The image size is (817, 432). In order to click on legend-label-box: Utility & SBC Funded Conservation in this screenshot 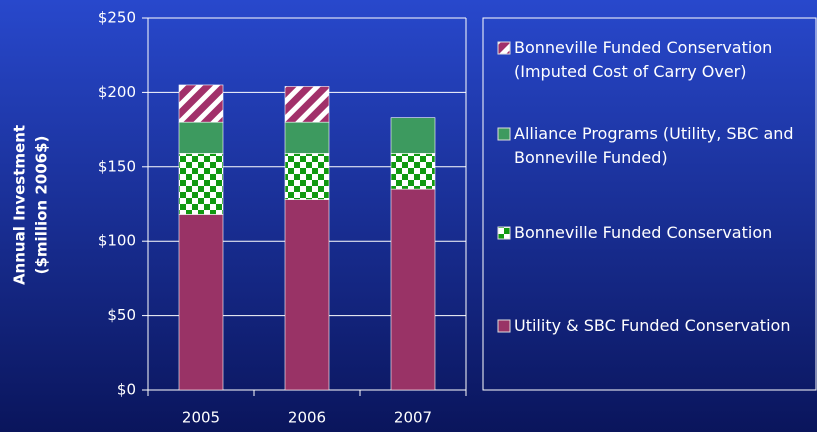, I will do `click(652, 325)`.